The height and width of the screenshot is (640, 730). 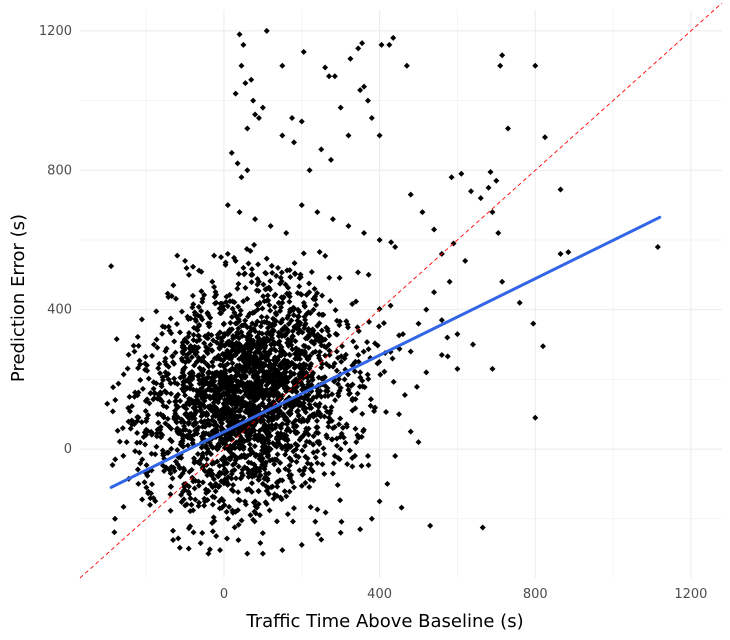 I want to click on x-tick-label: 800, so click(x=535, y=594).